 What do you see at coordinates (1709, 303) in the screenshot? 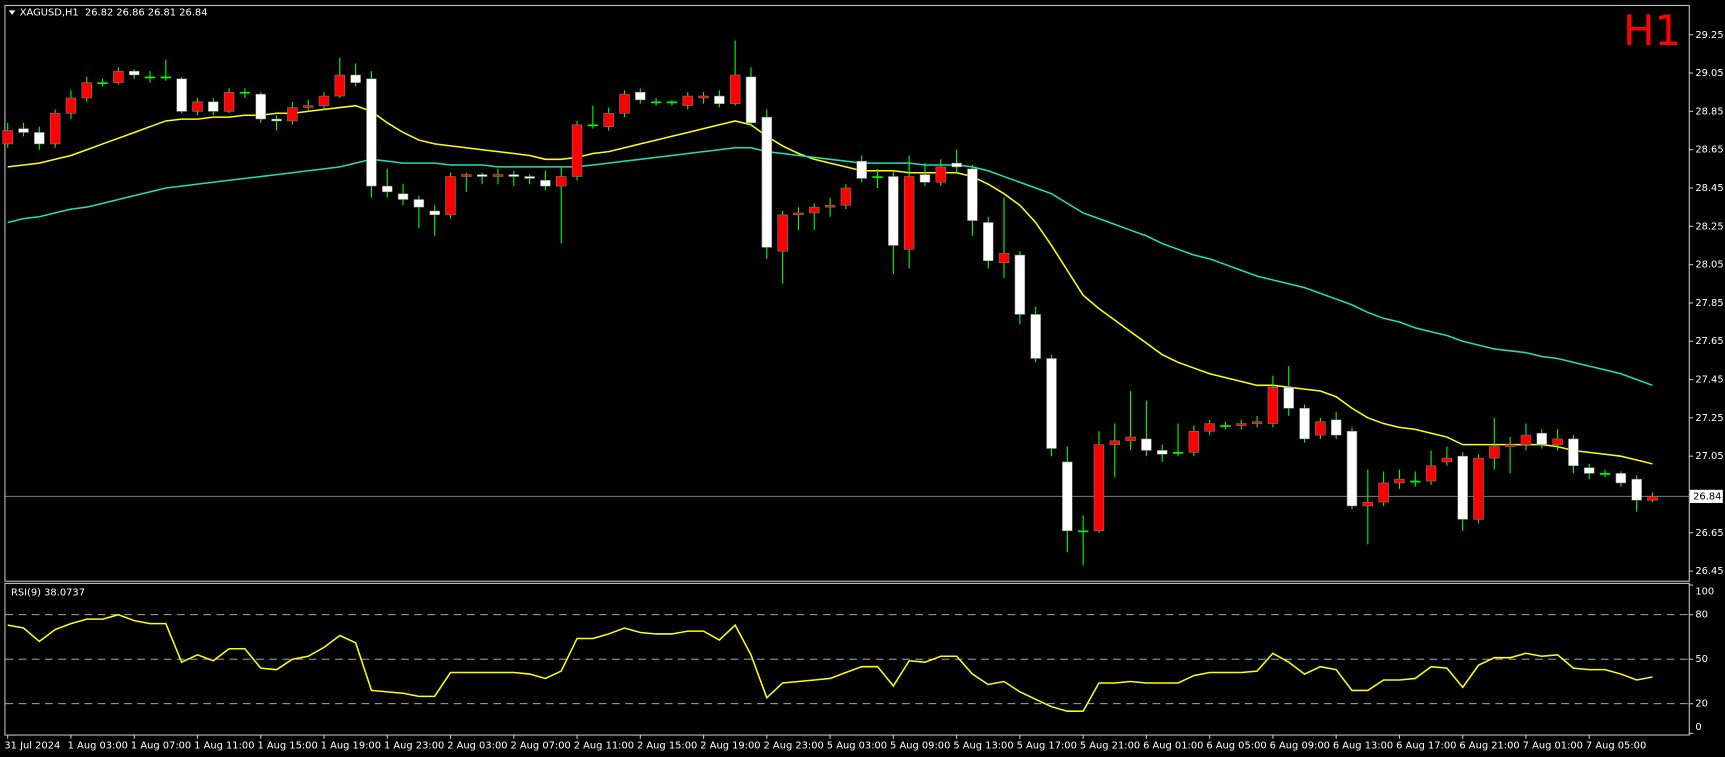
I see `y-tick-label: 27.85` at bounding box center [1709, 303].